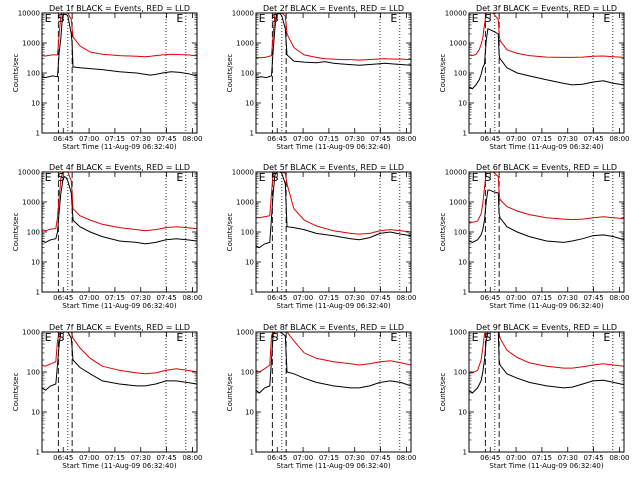 Image resolution: width=640 pixels, height=480 pixels. I want to click on panel-title: Det 8f BLACK = Events, RED = LLD, so click(333, 327).